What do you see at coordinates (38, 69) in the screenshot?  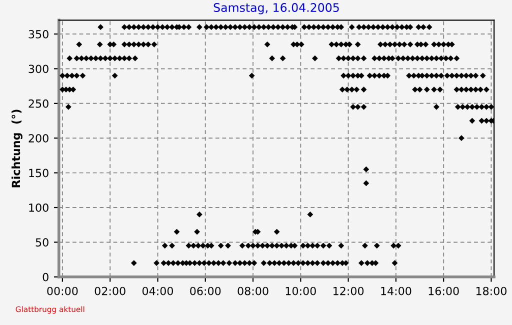 I see `y-tick-label: 300` at bounding box center [38, 69].